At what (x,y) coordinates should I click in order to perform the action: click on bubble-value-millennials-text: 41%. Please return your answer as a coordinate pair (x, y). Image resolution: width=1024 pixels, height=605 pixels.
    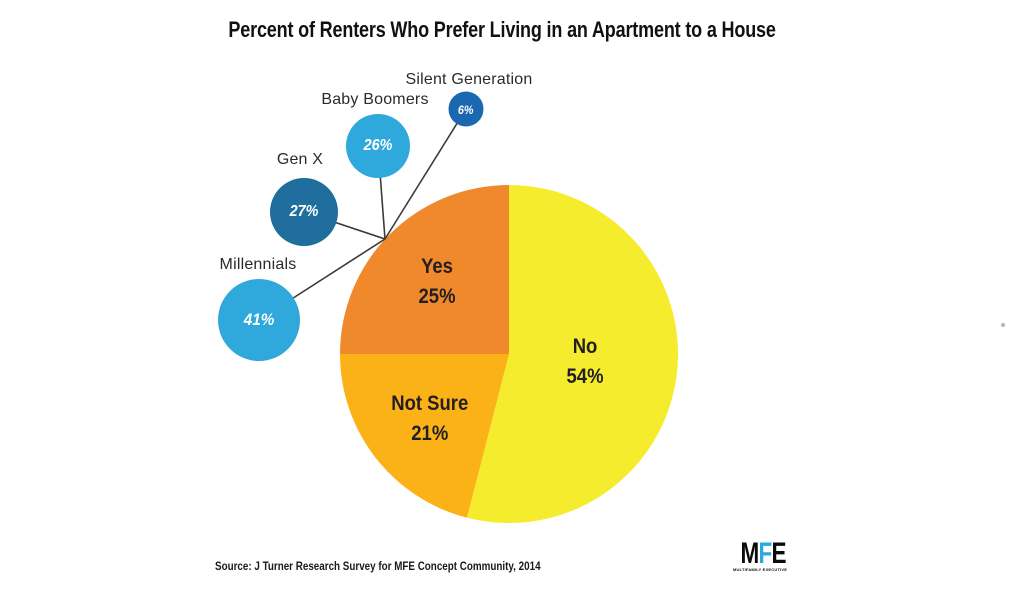
    Looking at the image, I should click on (259, 319).